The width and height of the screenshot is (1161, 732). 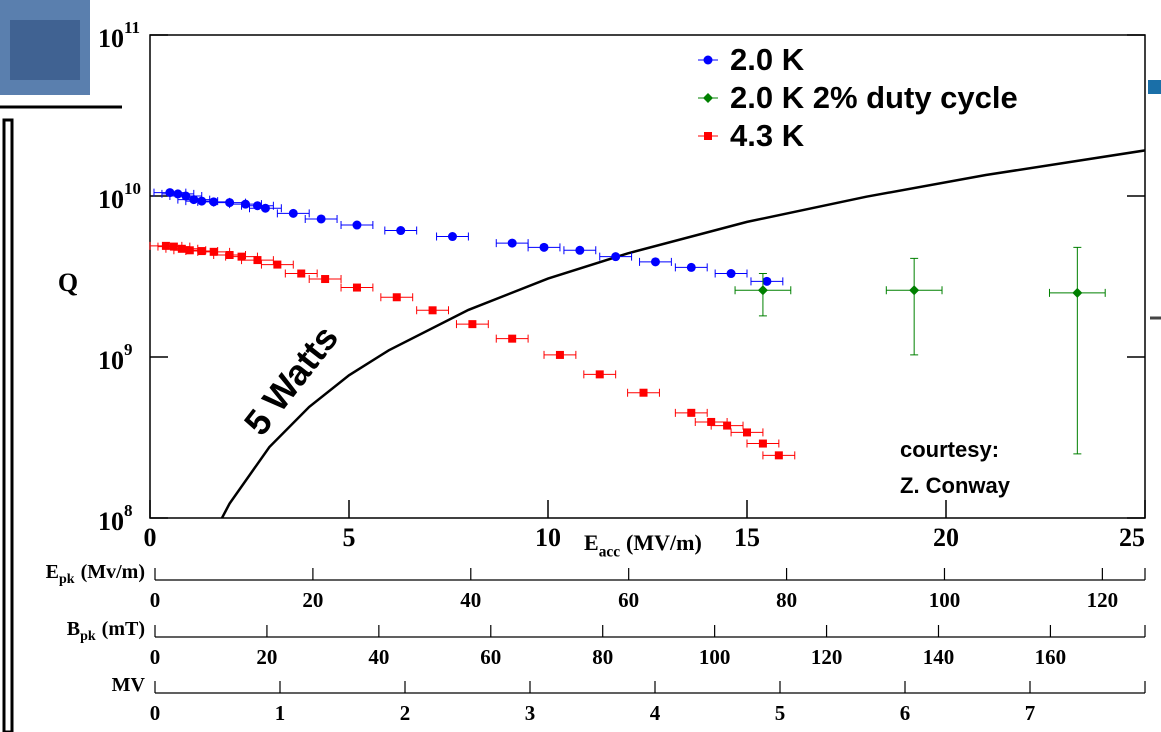 I want to click on secondary-axis-label: Epk (Mv/m), so click(x=95, y=574).